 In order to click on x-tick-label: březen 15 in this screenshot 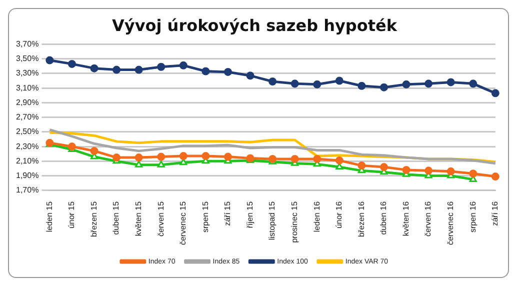, I will do `click(93, 219)`.